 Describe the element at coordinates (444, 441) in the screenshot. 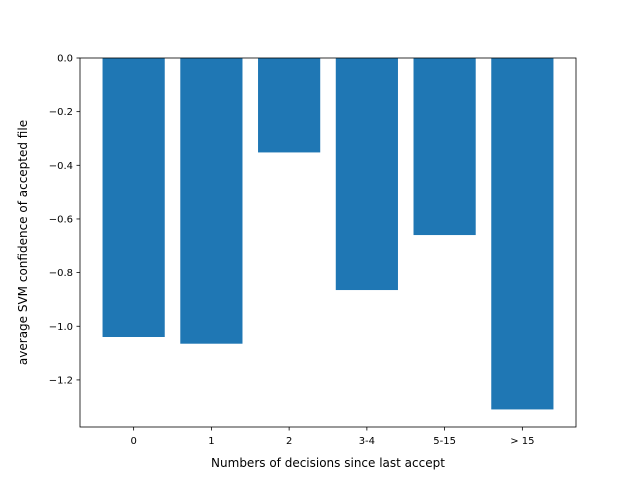

I see `x-tick-label: 5-15` at that location.